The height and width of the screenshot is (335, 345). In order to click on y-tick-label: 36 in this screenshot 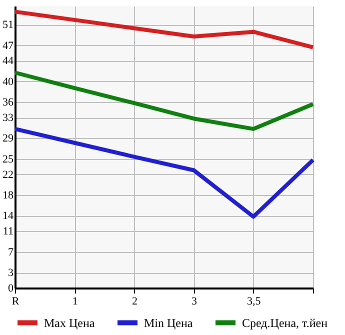, I will do `click(8, 102)`.